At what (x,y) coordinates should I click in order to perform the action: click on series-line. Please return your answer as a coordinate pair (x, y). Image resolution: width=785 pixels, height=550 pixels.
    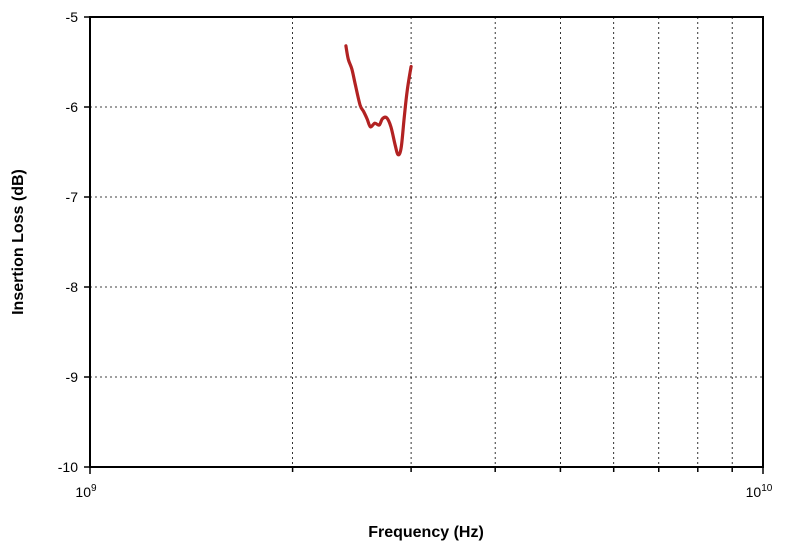
    Looking at the image, I should click on (378, 100).